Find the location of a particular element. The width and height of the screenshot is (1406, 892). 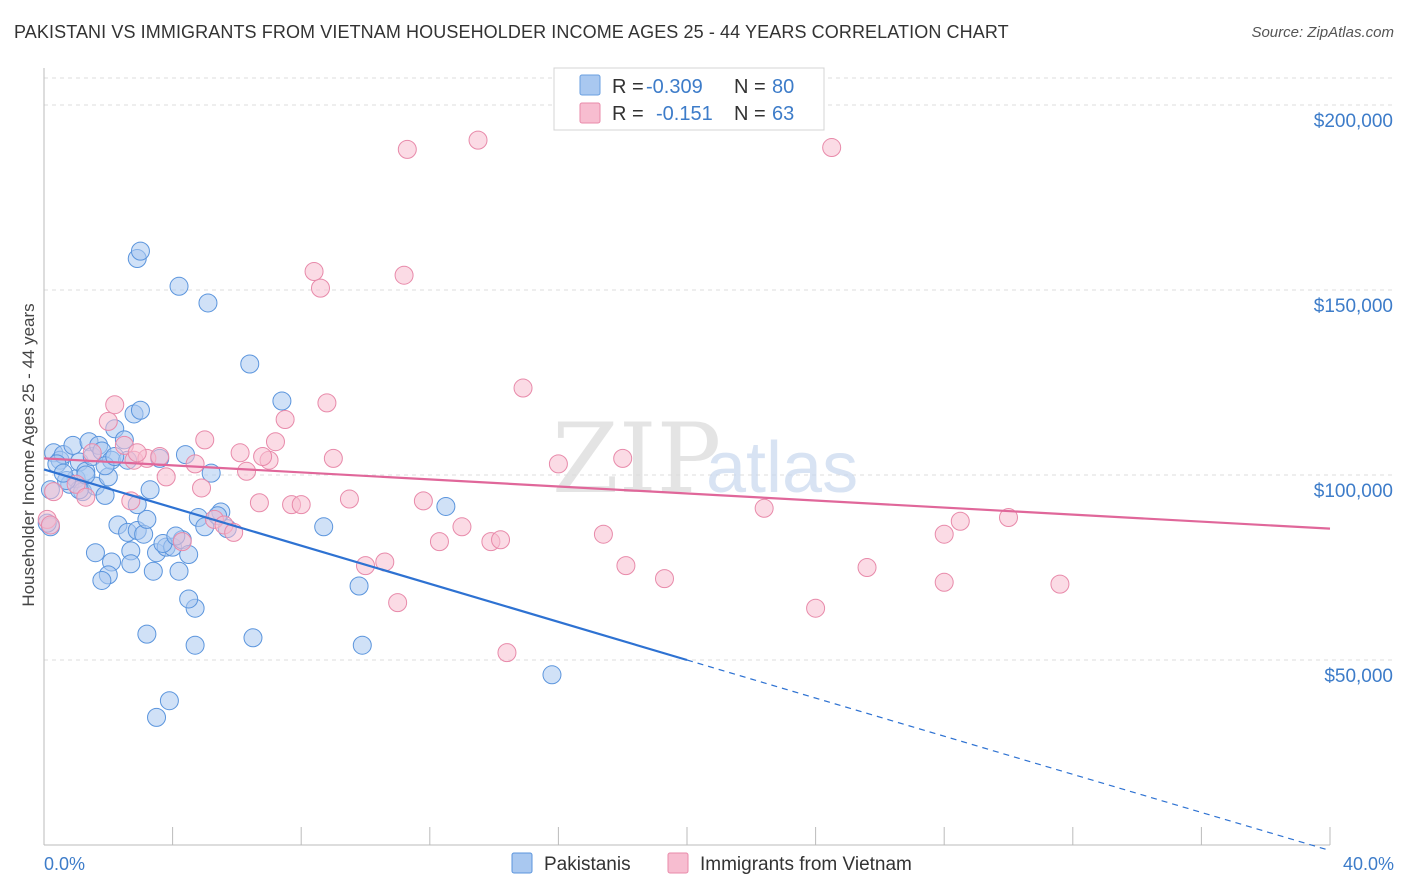

legend-r-label-vietnam: R = is located at coordinates (628, 114).